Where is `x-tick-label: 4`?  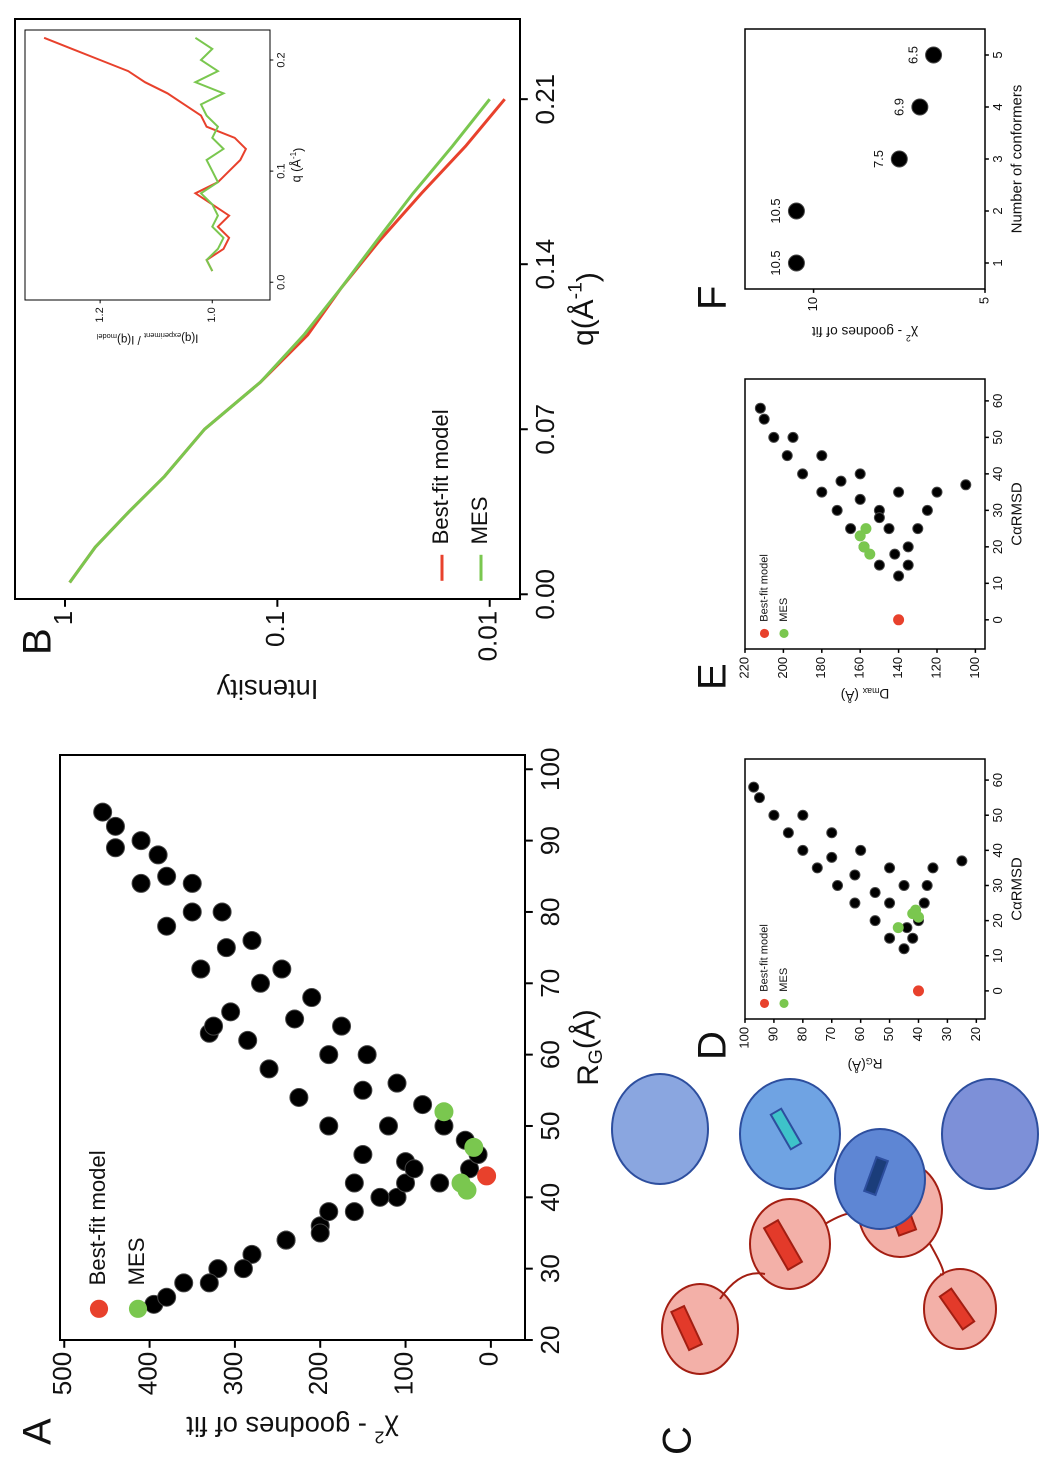 x-tick-label: 4 is located at coordinates (997, 106).